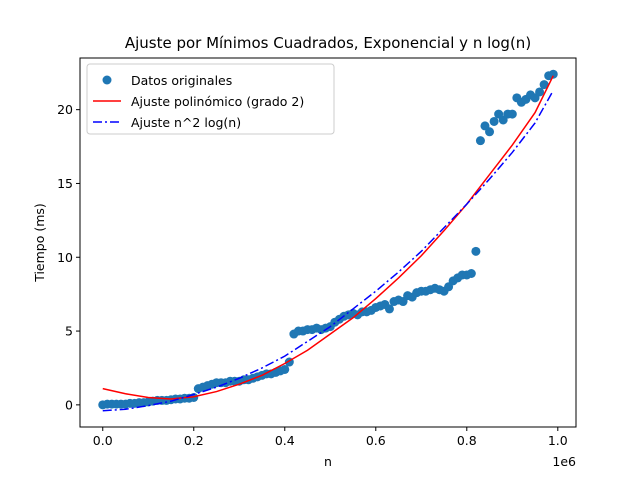 The height and width of the screenshot is (480, 640). I want to click on y-tick-label: 15, so click(65, 183).